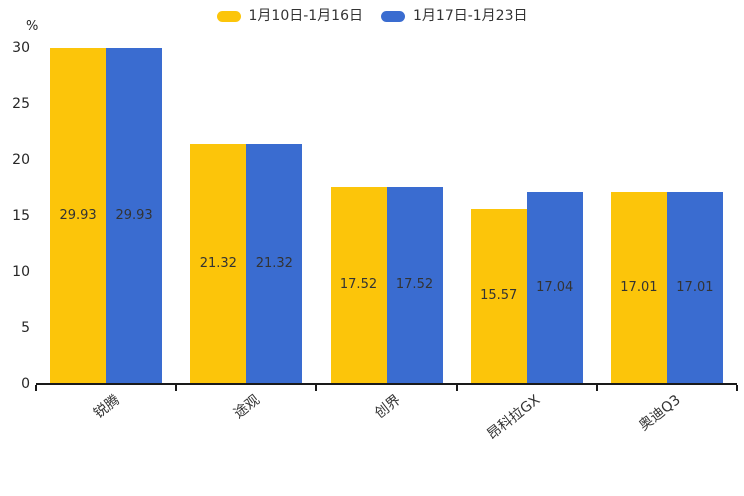 The image size is (744, 496). Describe the element at coordinates (21, 215) in the screenshot. I see `y-axis-tick-label: 15` at that location.